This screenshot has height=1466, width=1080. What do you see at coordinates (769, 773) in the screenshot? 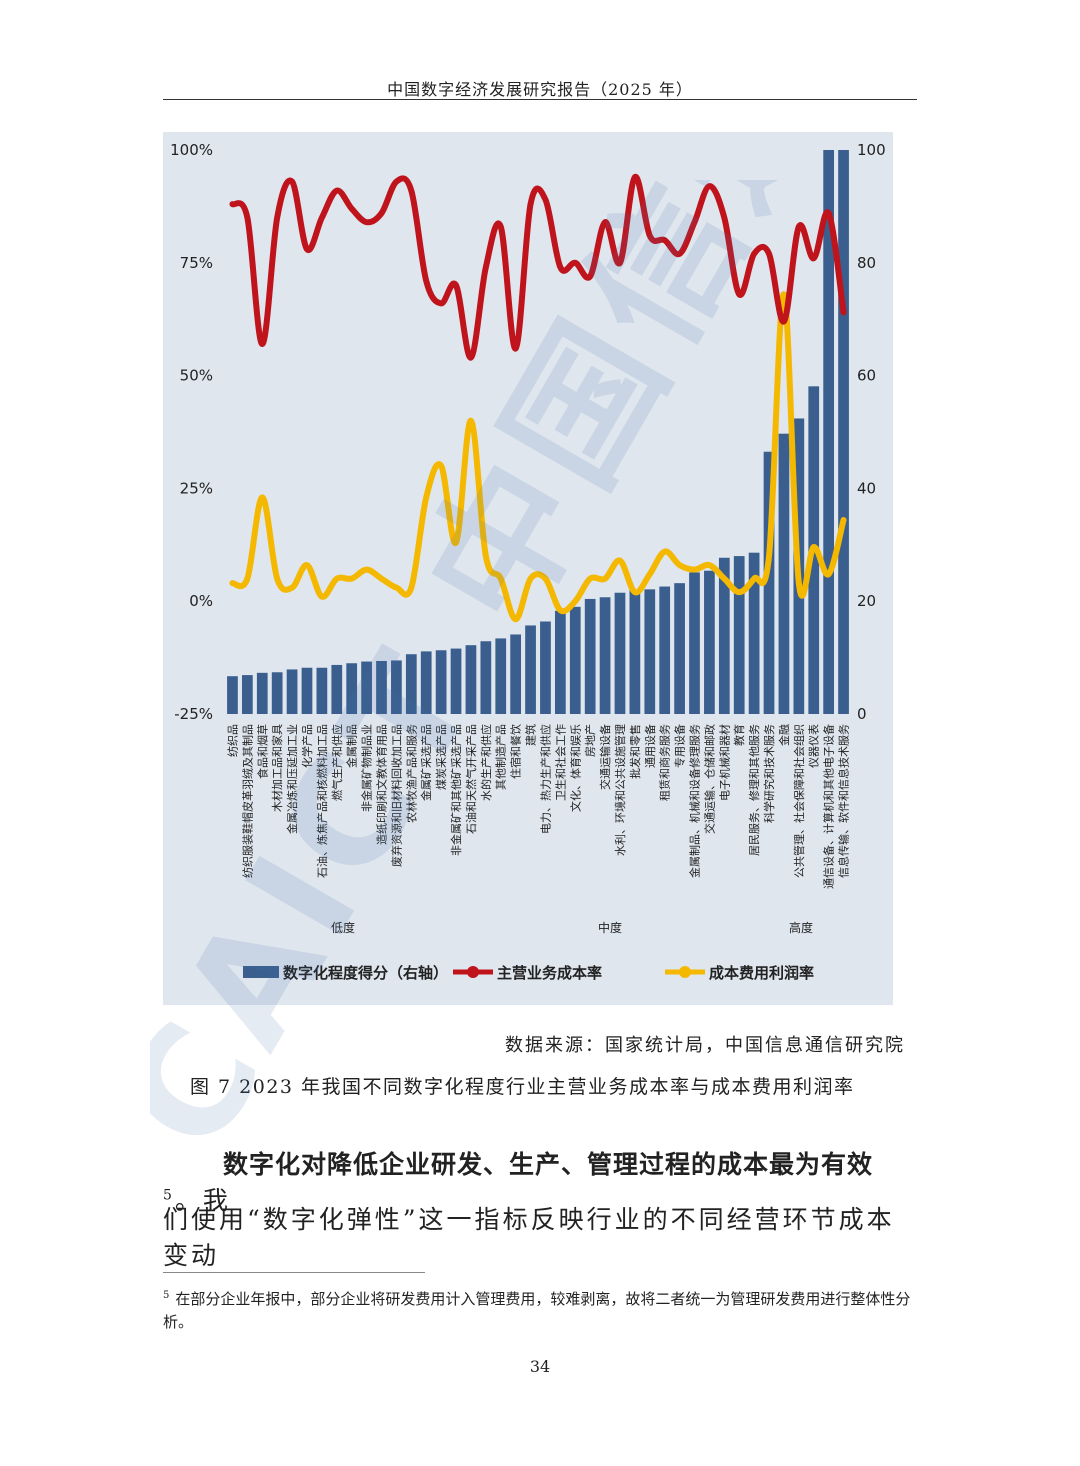
I see `category-label: 科学研究和技术服务` at bounding box center [769, 773].